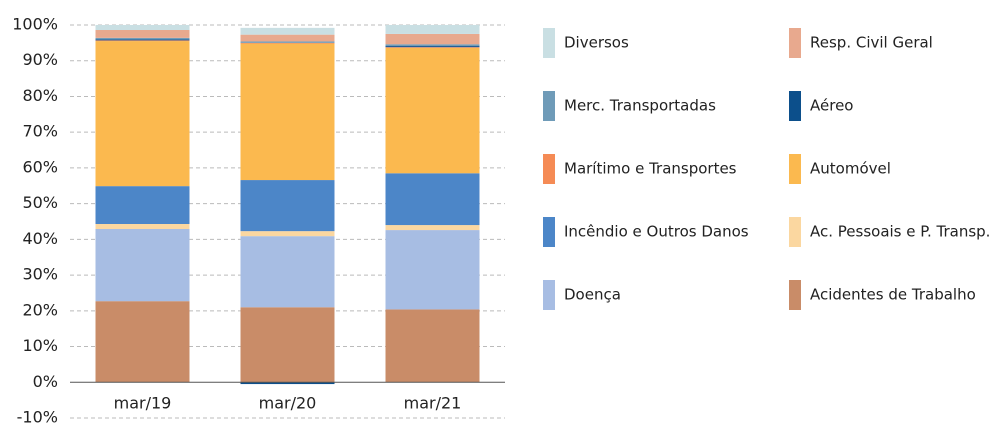  What do you see at coordinates (143, 403) in the screenshot?
I see `x-tick-label: mar/19` at bounding box center [143, 403].